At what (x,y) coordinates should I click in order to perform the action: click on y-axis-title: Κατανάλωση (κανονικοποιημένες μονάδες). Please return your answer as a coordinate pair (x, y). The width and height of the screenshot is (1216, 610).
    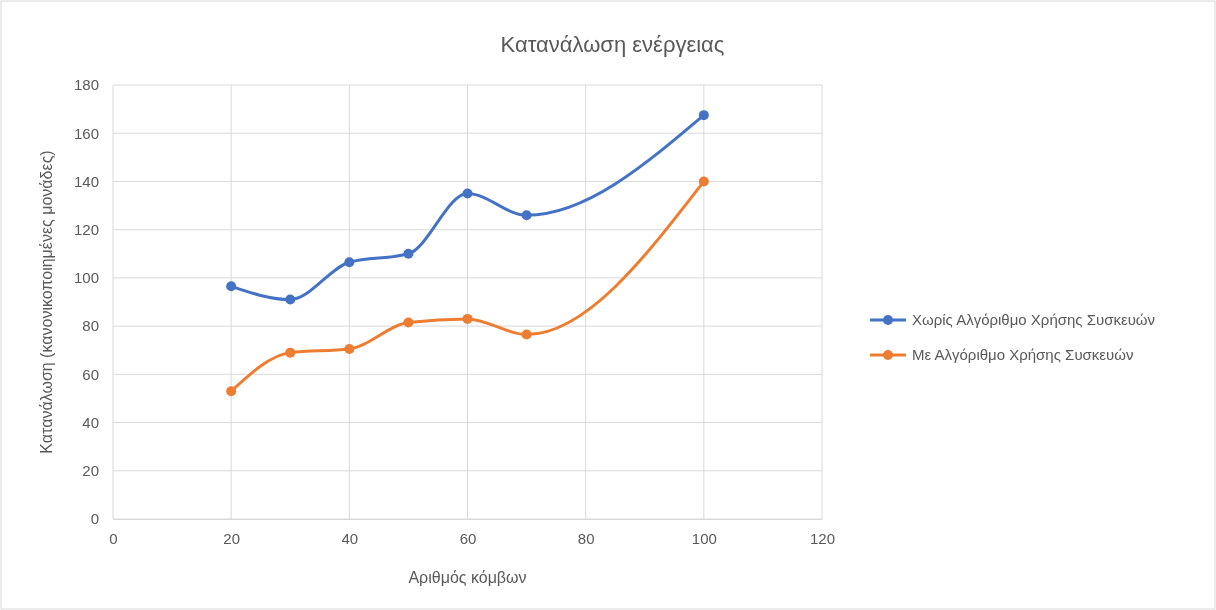
    Looking at the image, I should click on (46, 302).